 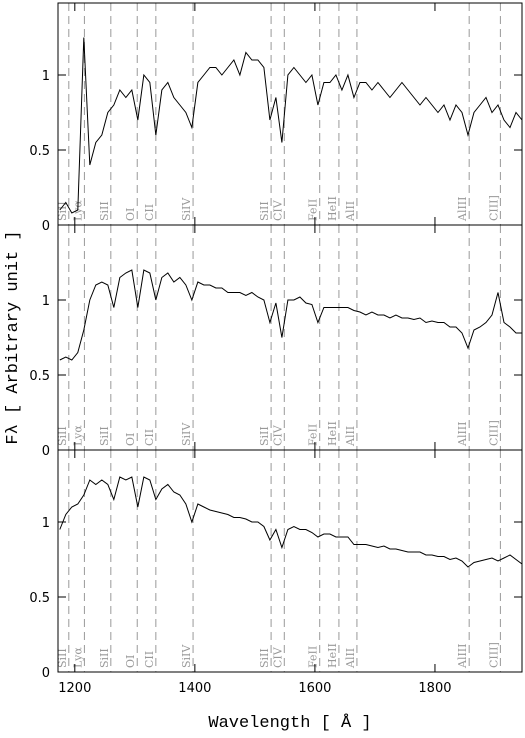 I want to click on x-tick-label: 1400, so click(x=194, y=688).